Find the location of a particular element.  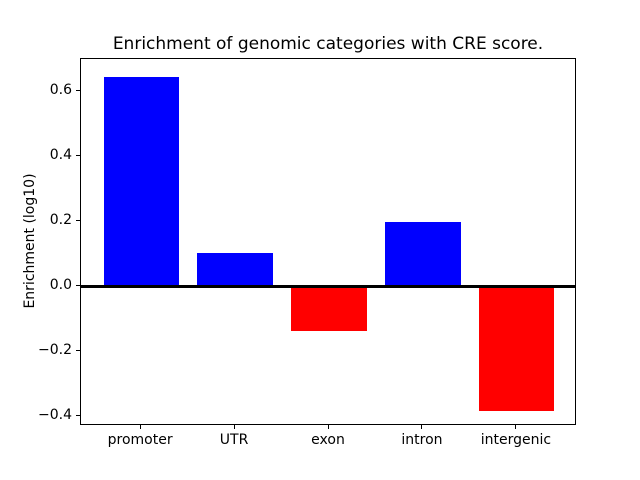

x-tick-label-promoter: promoter is located at coordinates (140, 440).